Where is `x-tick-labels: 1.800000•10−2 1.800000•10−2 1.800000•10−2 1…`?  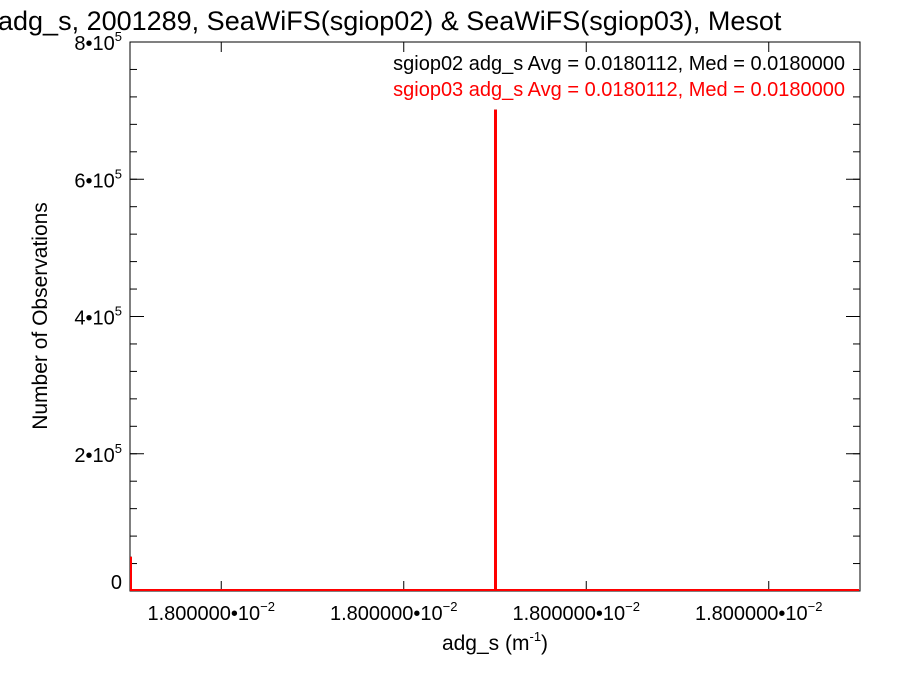
x-tick-labels: 1.800000•10−2 1.800000•10−2 1.800000•10−2 1… is located at coordinates (485, 612).